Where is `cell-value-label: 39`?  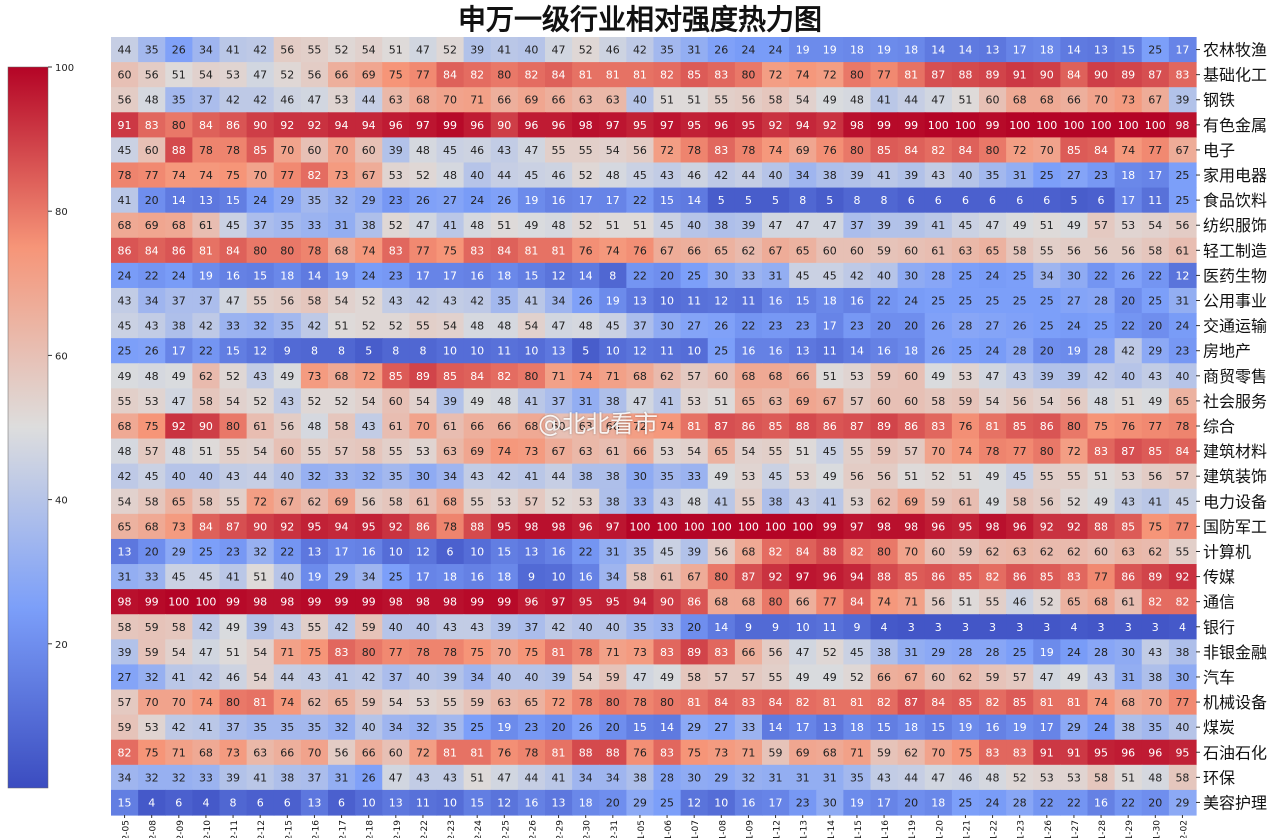 cell-value-label: 39 is located at coordinates (694, 551).